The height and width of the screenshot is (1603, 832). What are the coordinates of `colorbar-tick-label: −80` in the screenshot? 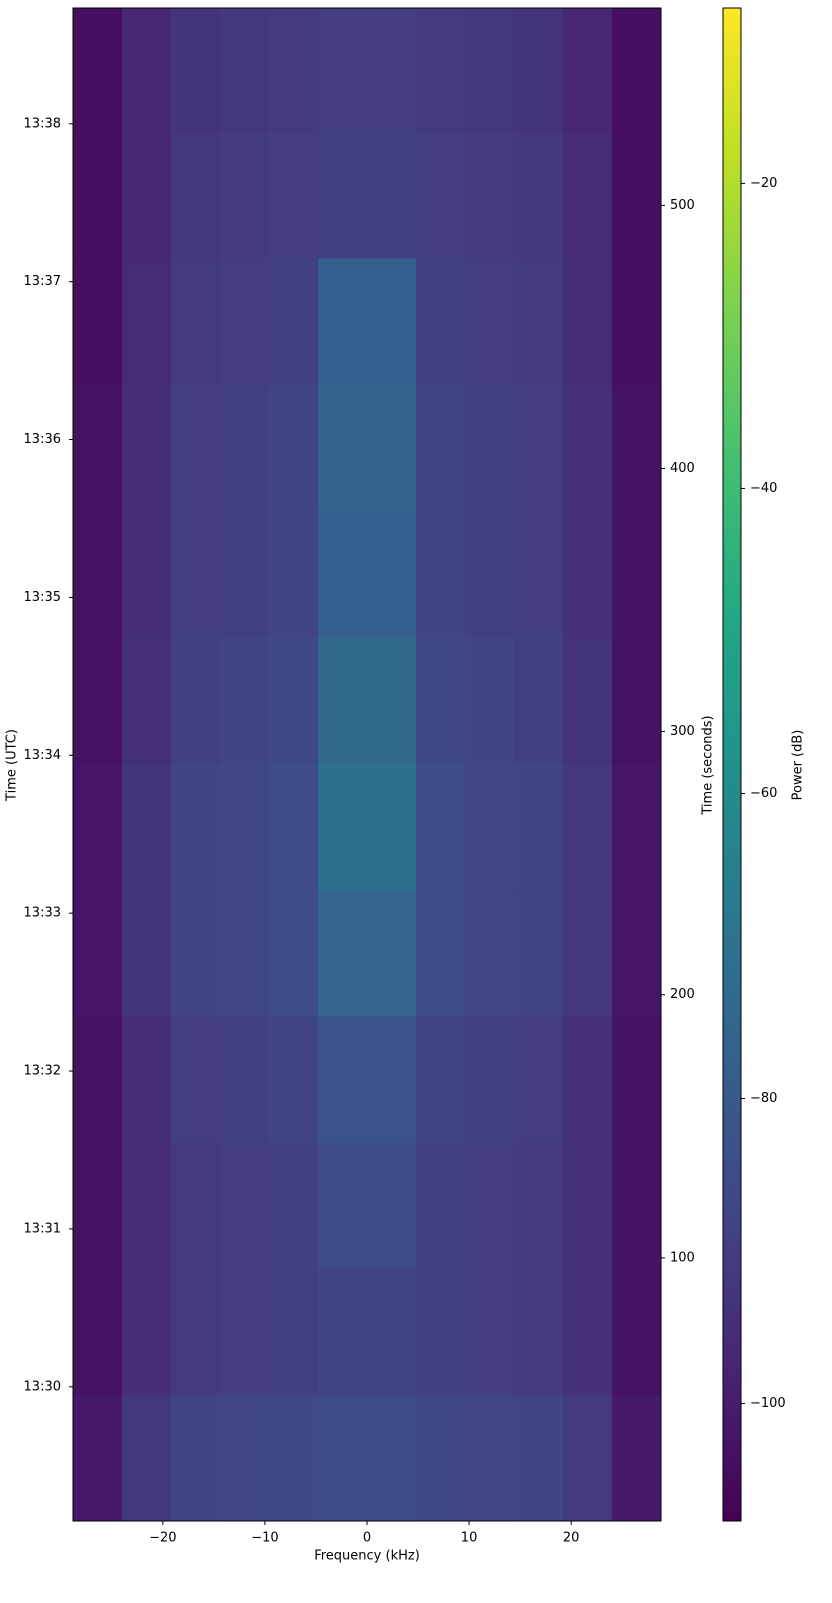 It's located at (763, 1098).